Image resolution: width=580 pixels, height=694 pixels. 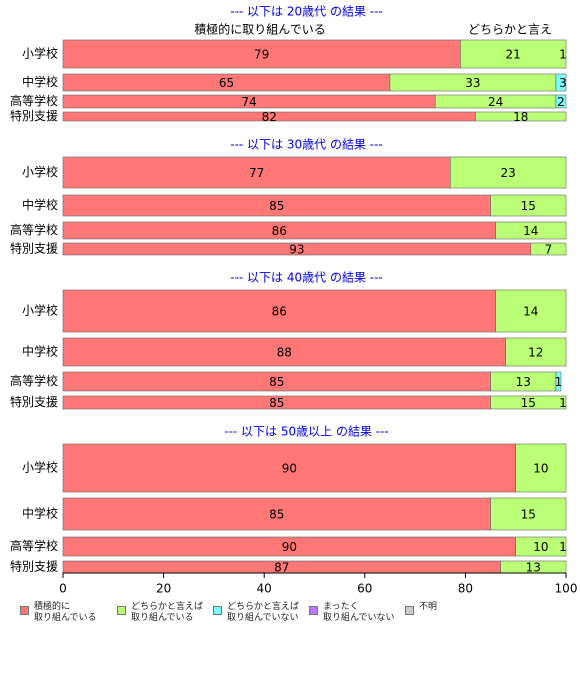 I want to click on panel-title: --- 以下は 20歳代 の結果 ---, so click(x=306, y=12).